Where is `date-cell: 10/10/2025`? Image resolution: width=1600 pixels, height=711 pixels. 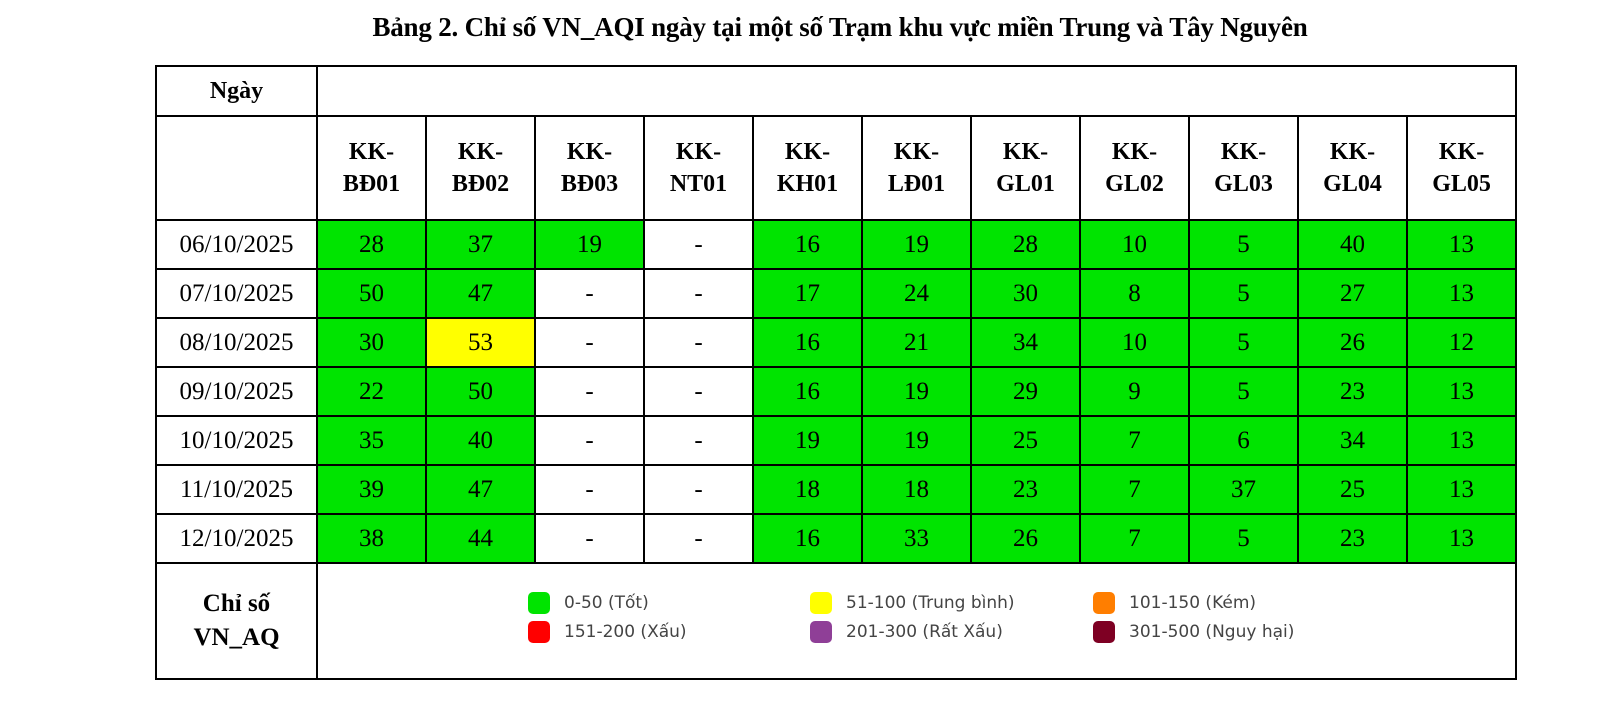 date-cell: 10/10/2025 is located at coordinates (236, 440).